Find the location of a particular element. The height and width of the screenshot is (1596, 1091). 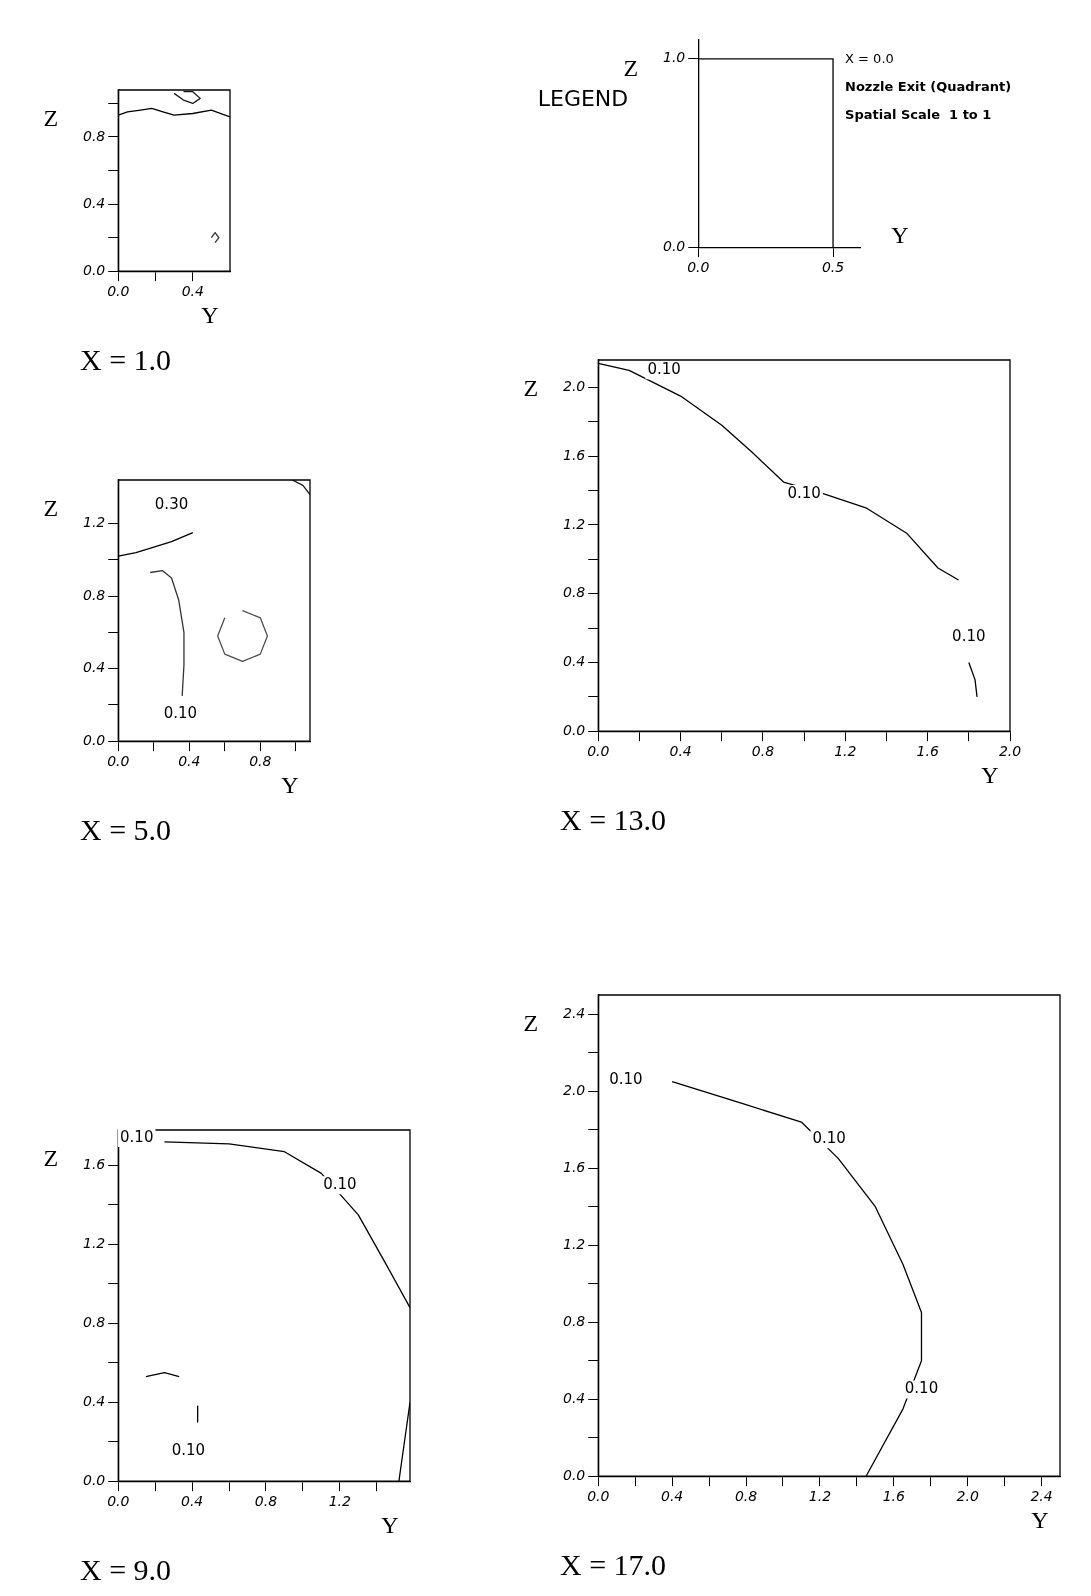

annotation: 0.30 is located at coordinates (171, 504).